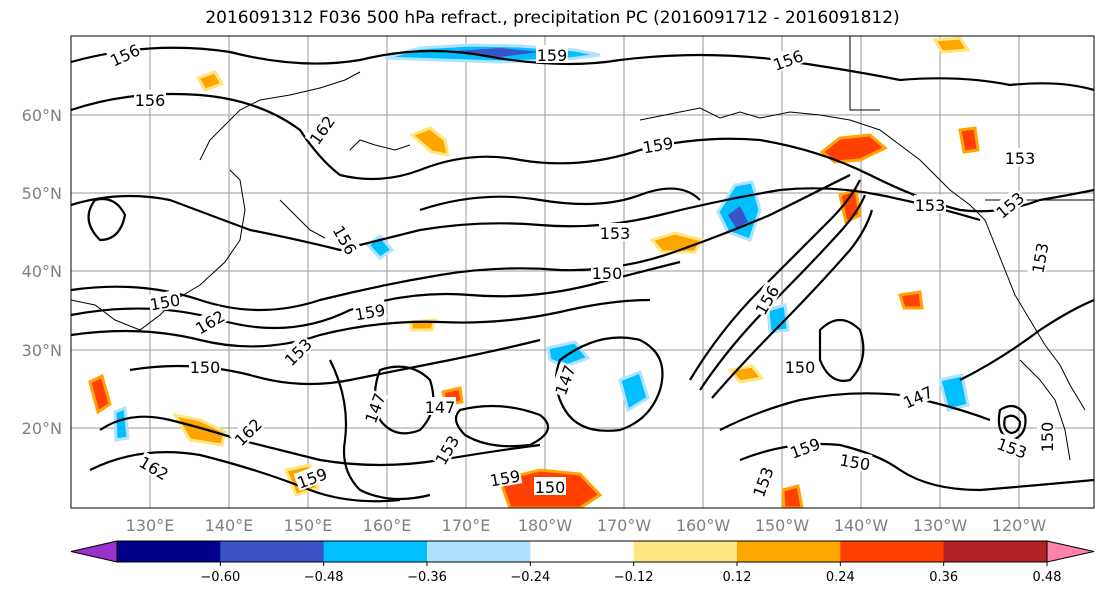  I want to click on longitude-label: 140°E, so click(229, 525).